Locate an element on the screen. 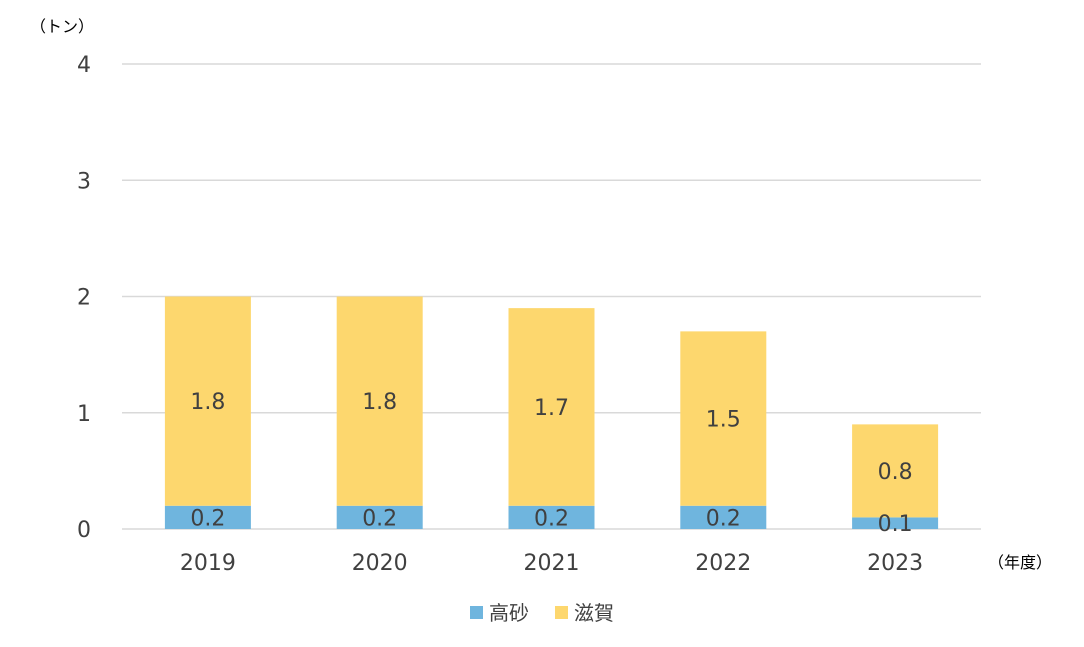 The width and height of the screenshot is (1084, 647). legend-label: 高砂 is located at coordinates (509, 613).